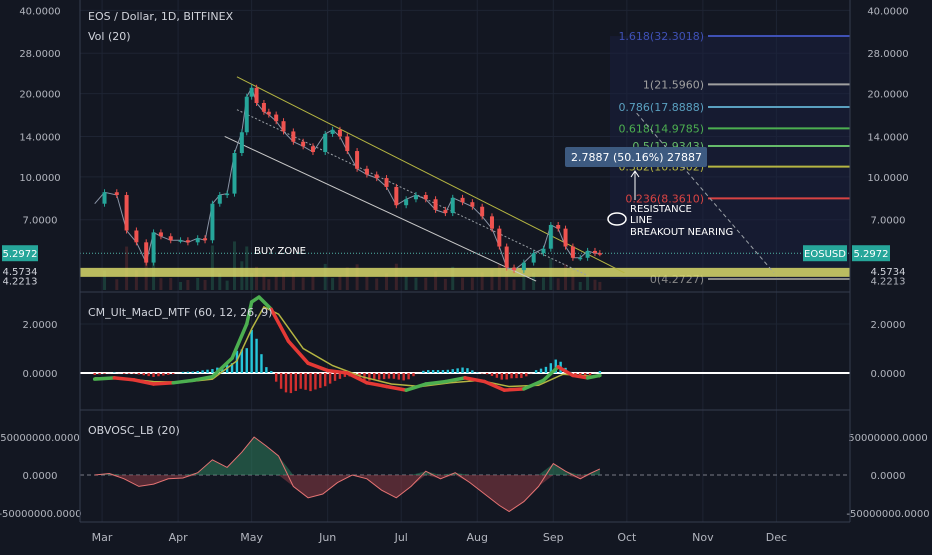  Describe the element at coordinates (134, 430) in the screenshot. I see `obv-label: OBVOSC_LB (20)` at that location.